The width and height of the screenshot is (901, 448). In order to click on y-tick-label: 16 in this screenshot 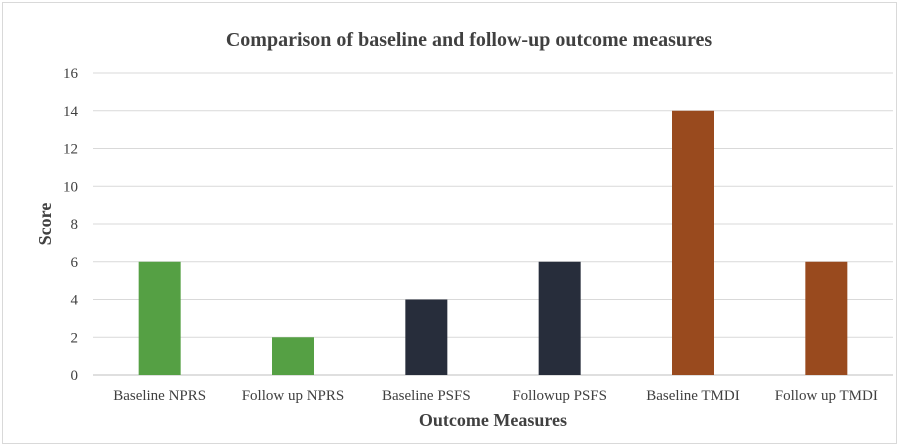, I will do `click(71, 74)`.